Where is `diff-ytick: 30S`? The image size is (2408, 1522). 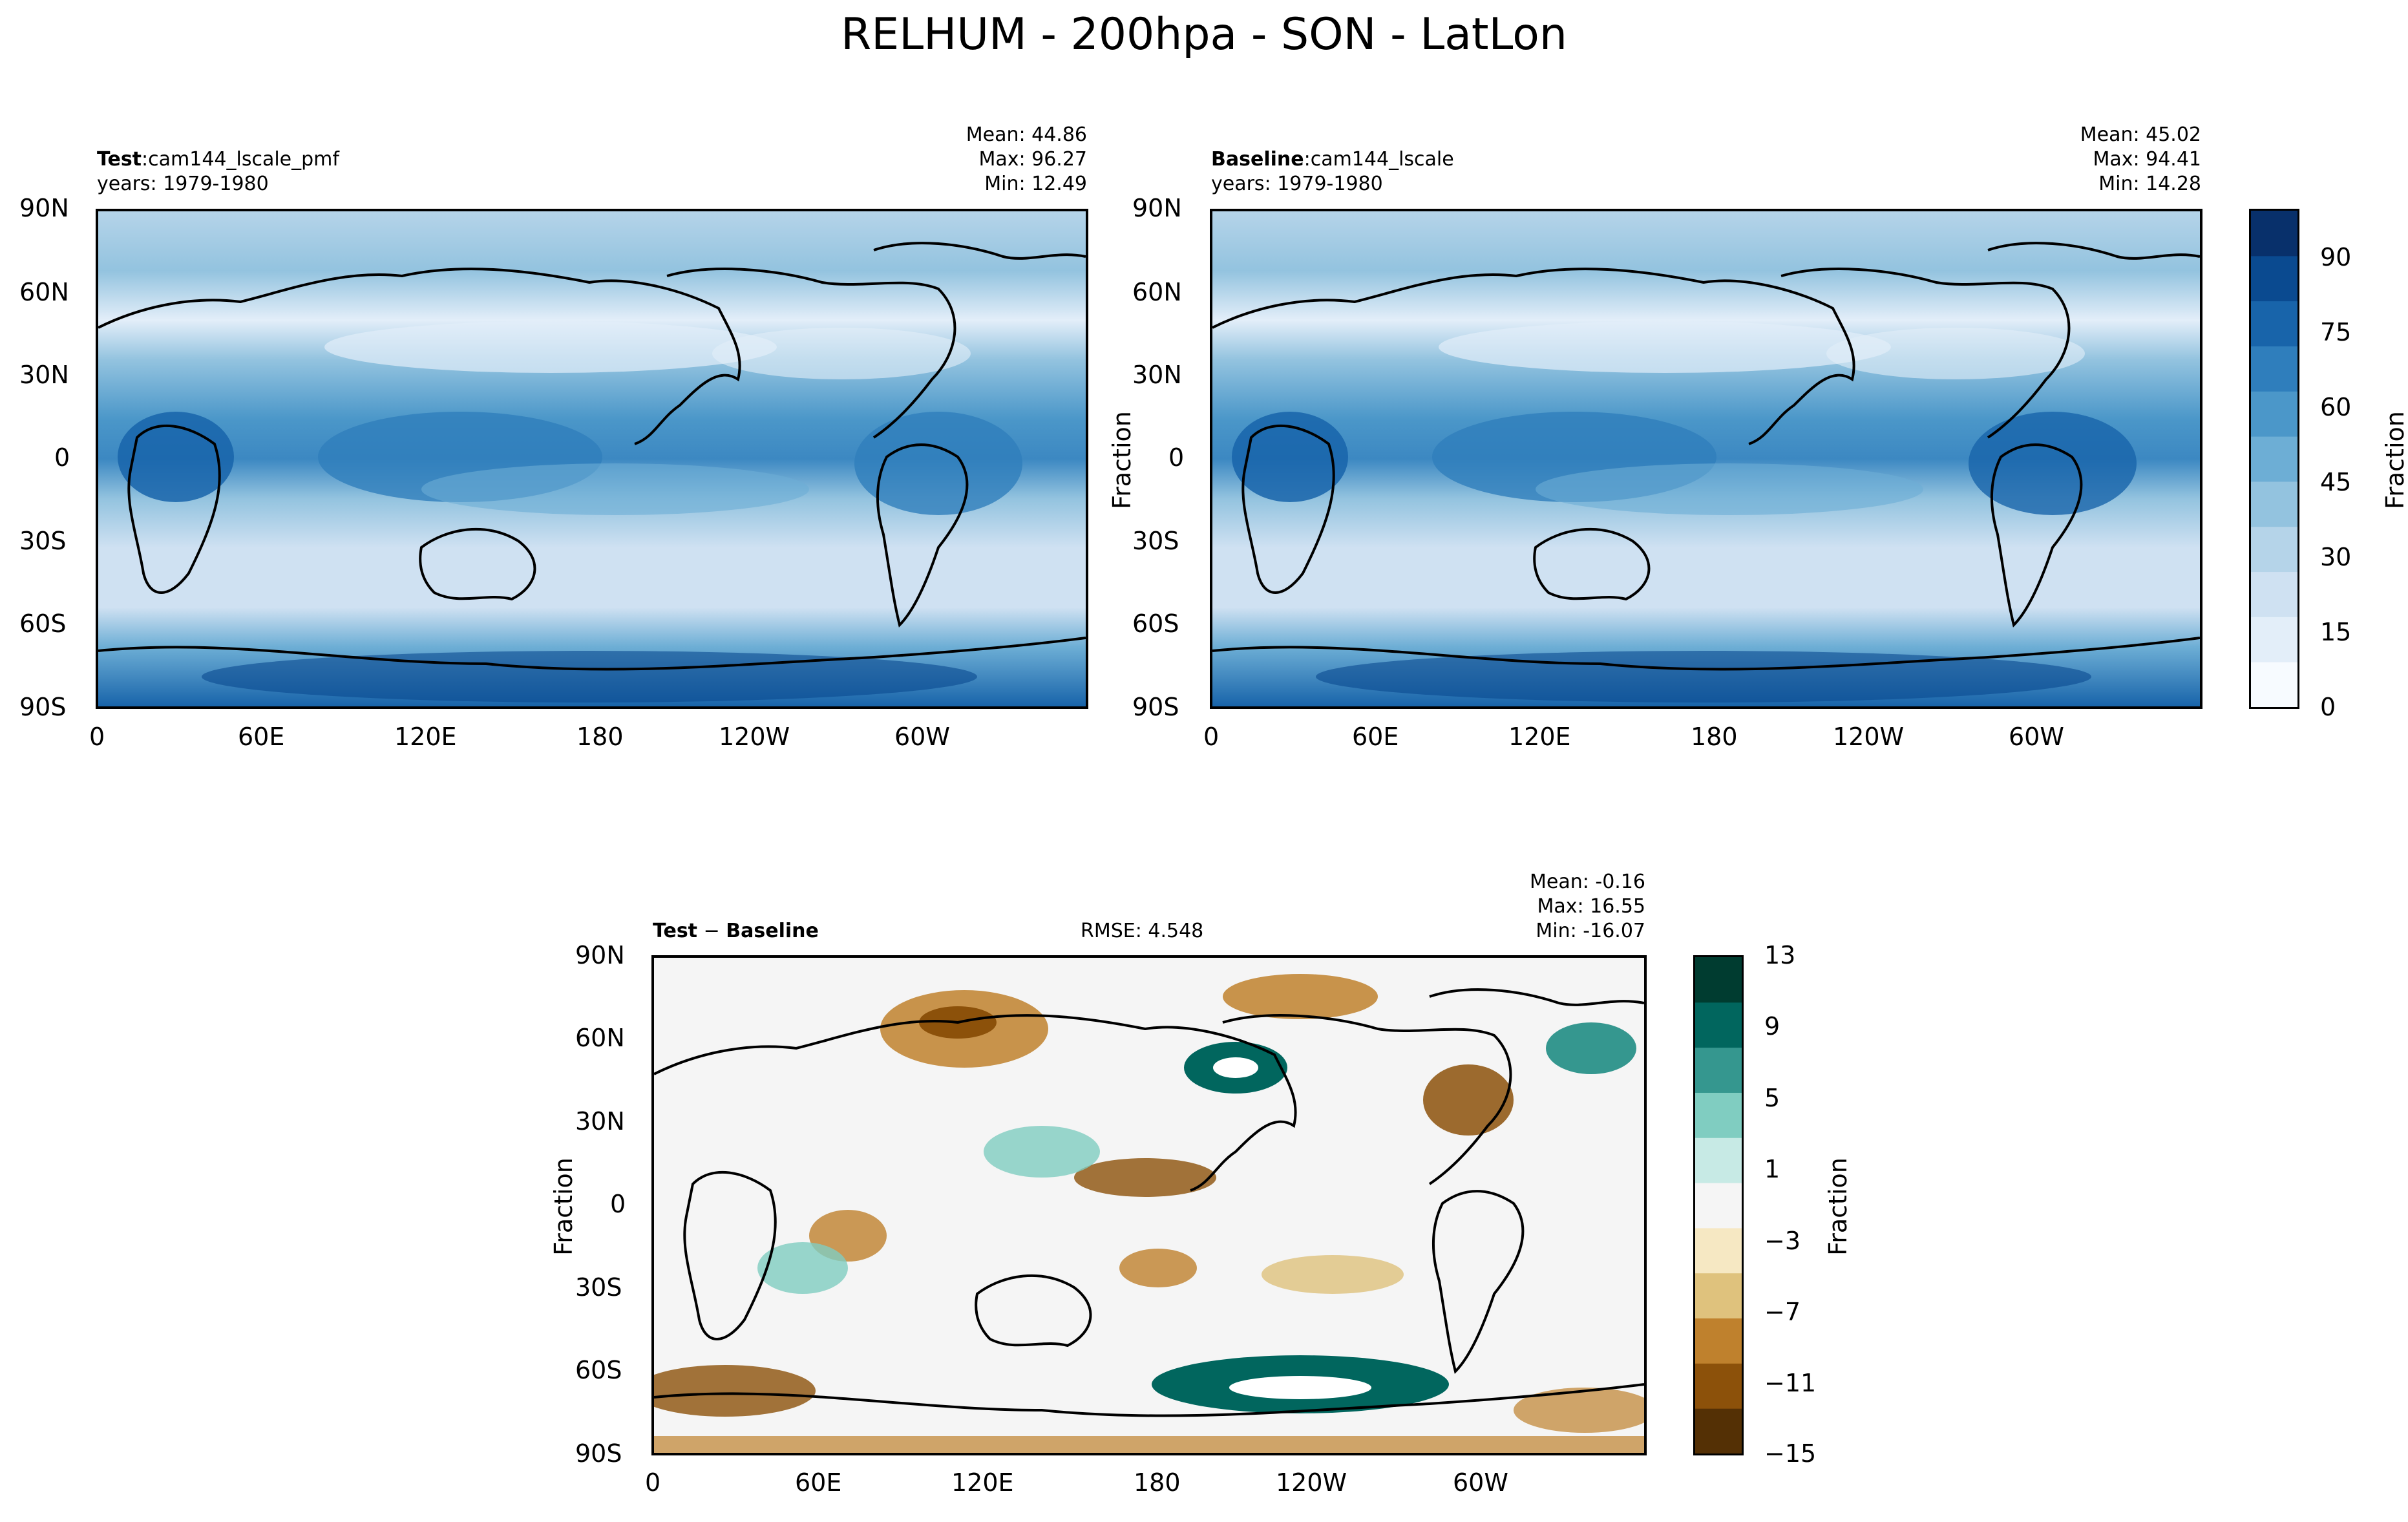 diff-ytick: 30S is located at coordinates (598, 1287).